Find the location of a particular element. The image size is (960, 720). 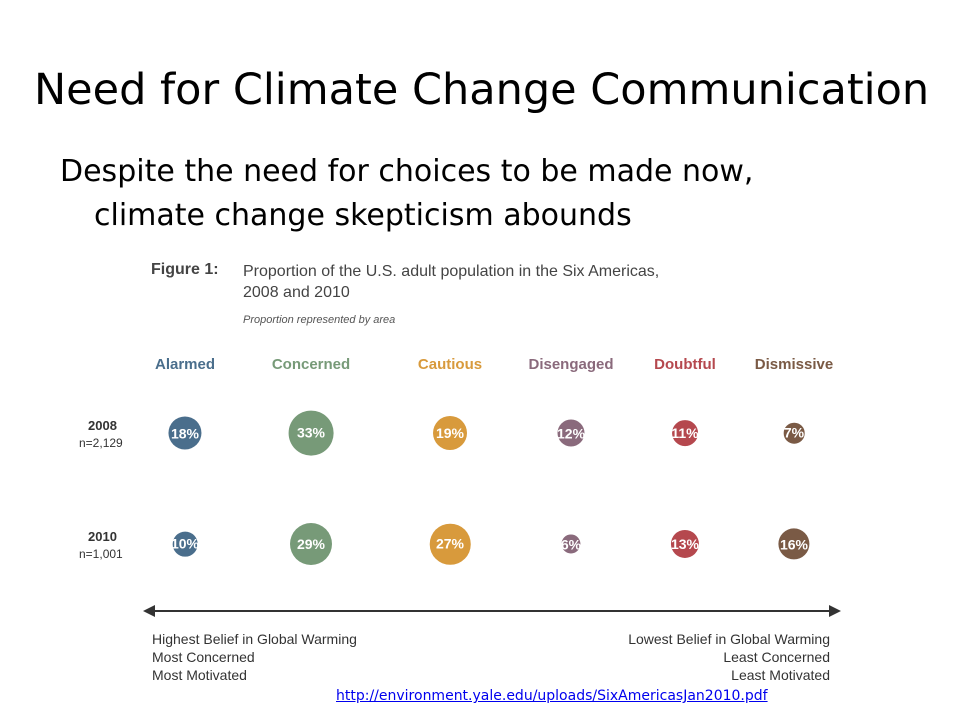

bubble-disengaged-2010: 6% is located at coordinates (571, 544).